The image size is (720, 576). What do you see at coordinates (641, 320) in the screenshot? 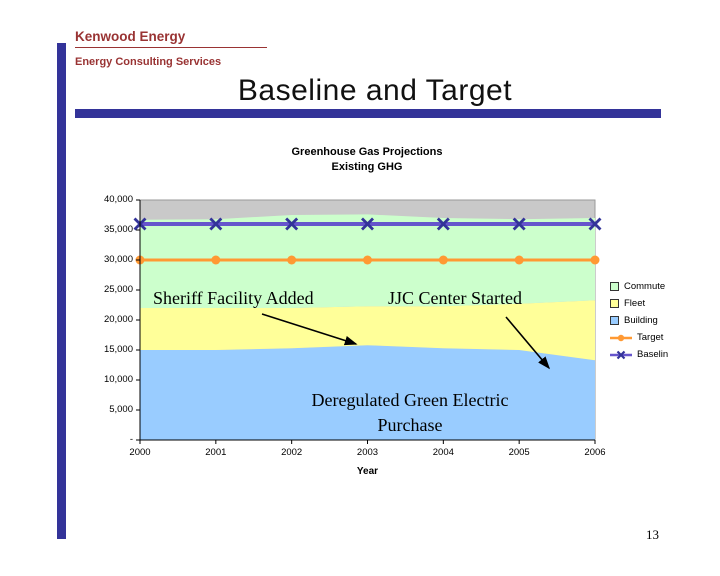
I see `legend-label: Building` at bounding box center [641, 320].